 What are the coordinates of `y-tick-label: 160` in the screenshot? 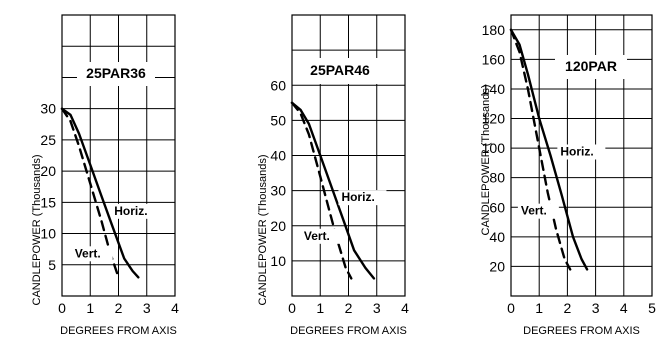 It's located at (494, 59).